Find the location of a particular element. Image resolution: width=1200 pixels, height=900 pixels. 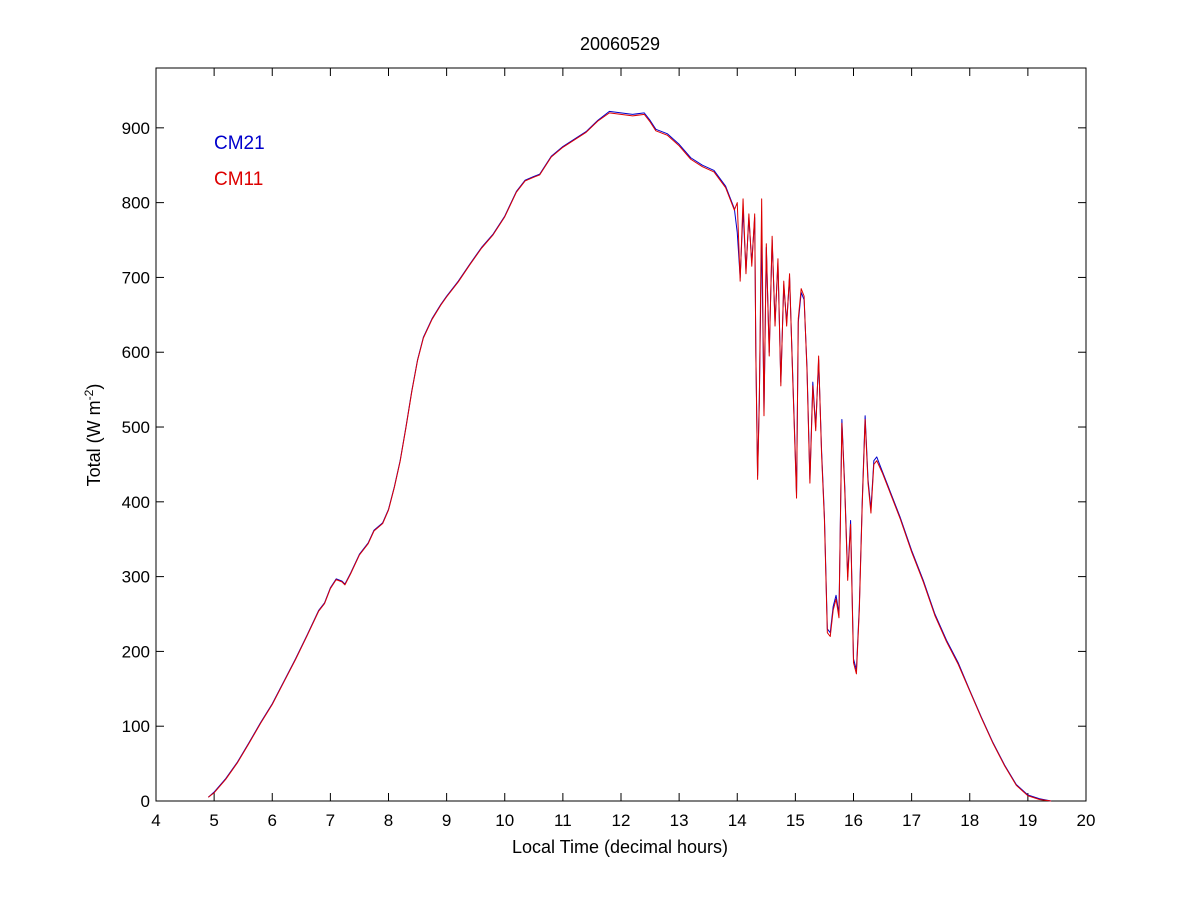

x-tick-label: 15 is located at coordinates (795, 820).